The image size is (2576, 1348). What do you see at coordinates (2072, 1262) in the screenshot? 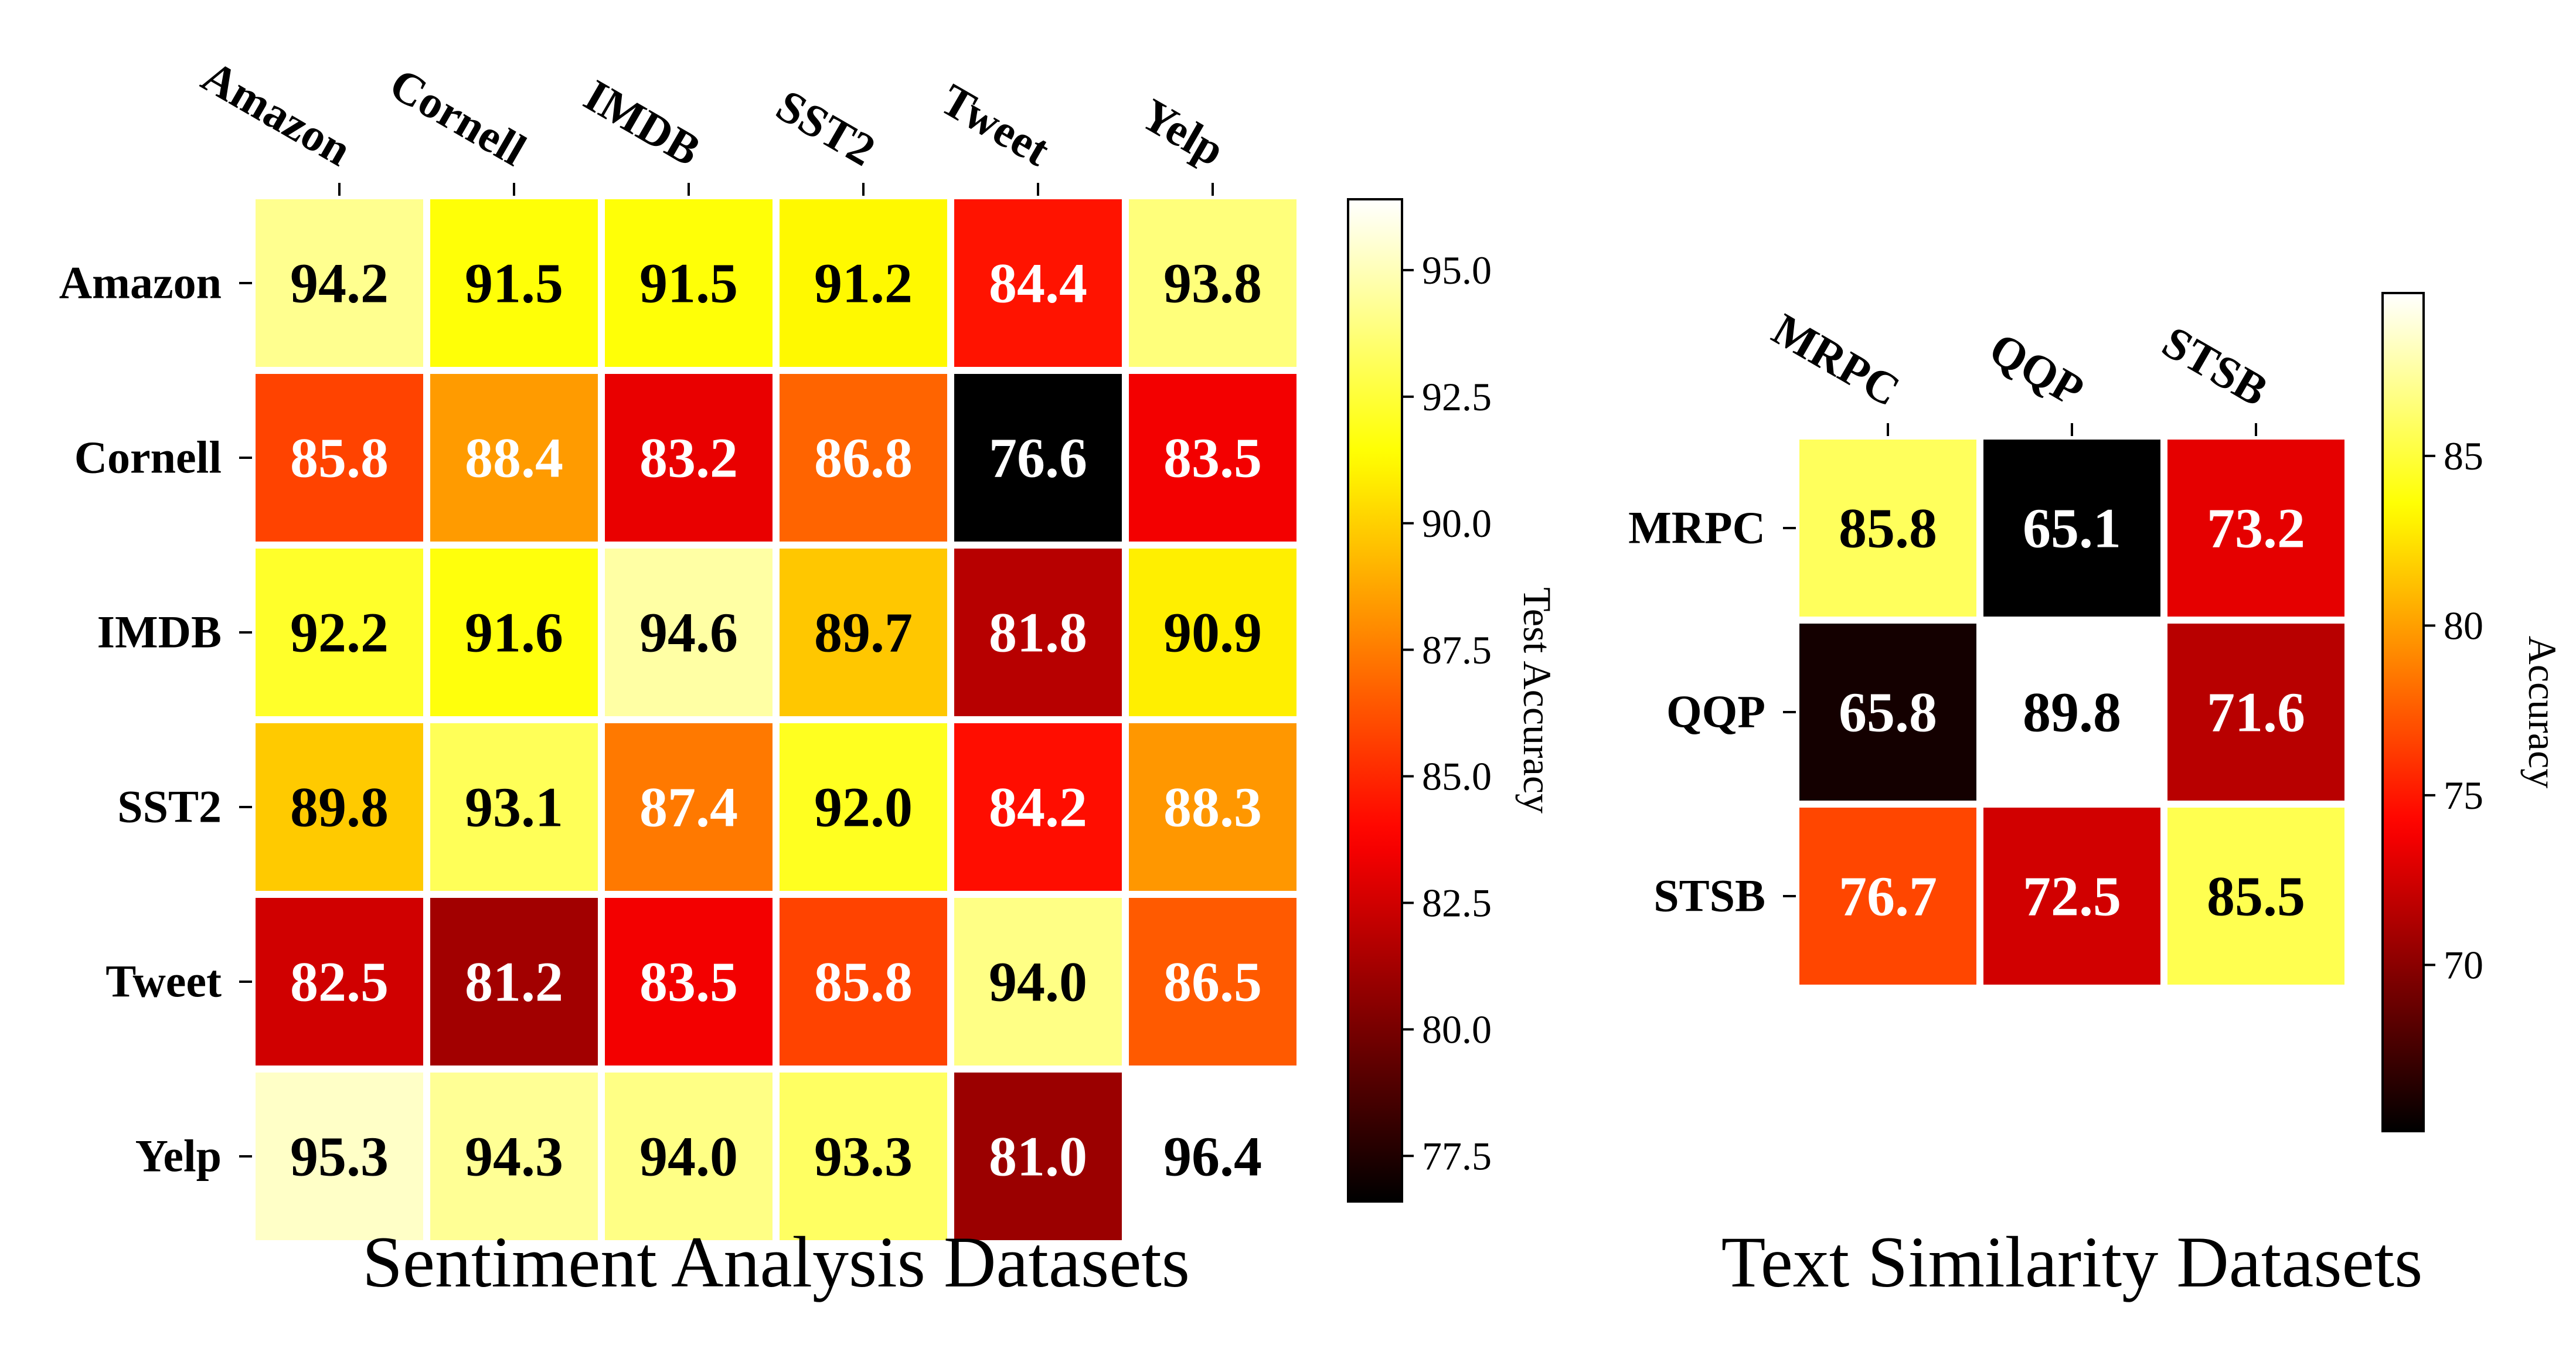
I see `subplot-title: Text Similarity Datasets` at bounding box center [2072, 1262].